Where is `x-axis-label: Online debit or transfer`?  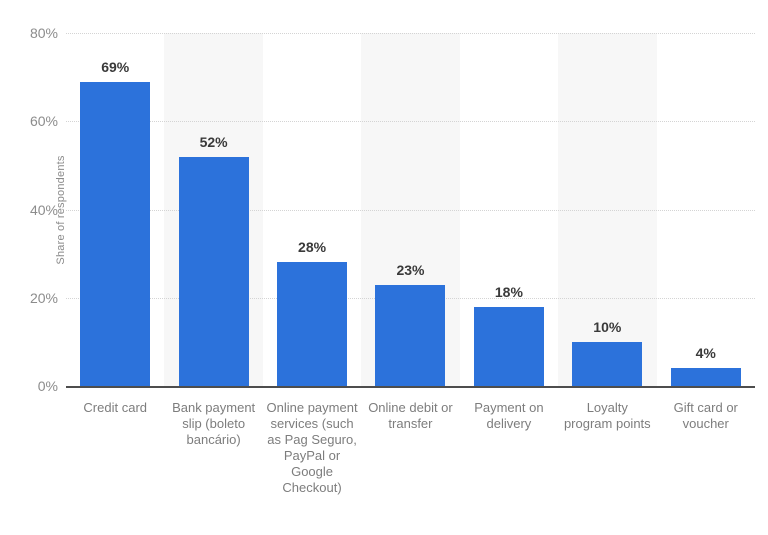
x-axis-label: Online debit or transfer is located at coordinates (410, 448).